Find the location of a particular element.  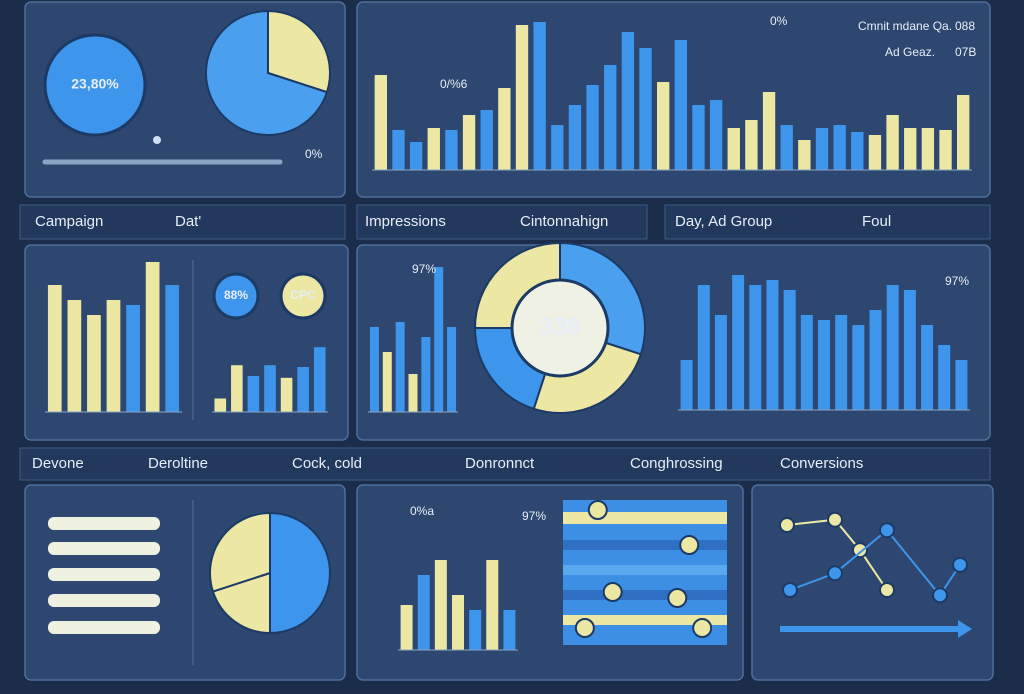

header-label: Day, Ad Group is located at coordinates (723, 221).